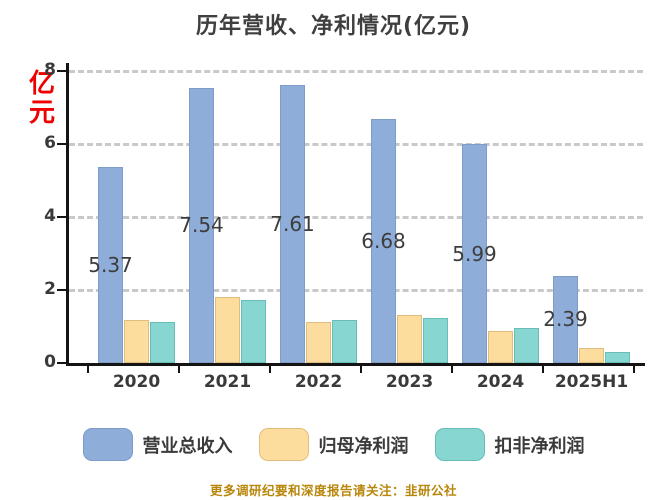 The image size is (667, 500). I want to click on bar-归母净利润-2021, so click(227, 329).